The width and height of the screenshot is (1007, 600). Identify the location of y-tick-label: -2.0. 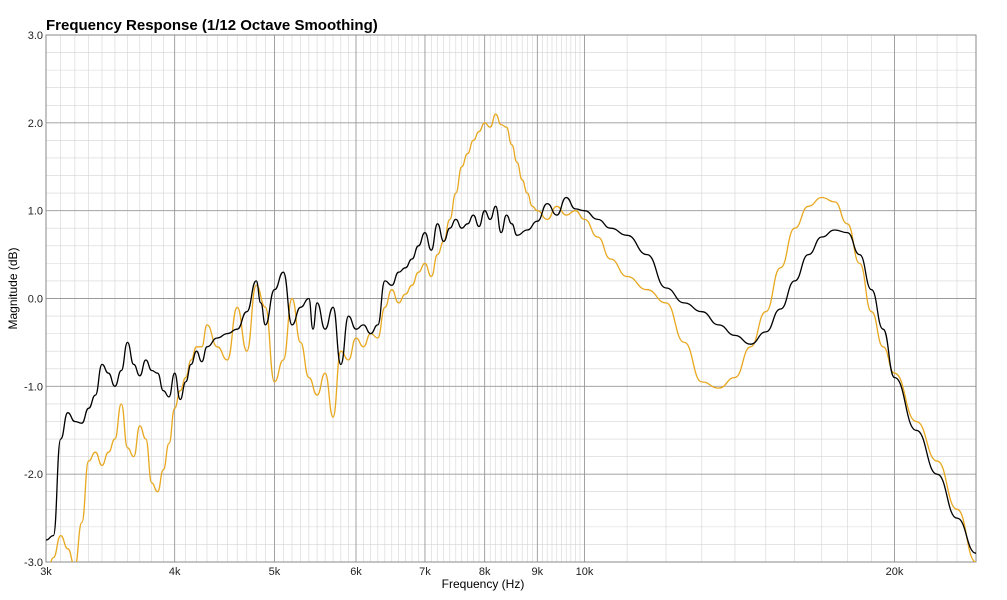
(33, 475).